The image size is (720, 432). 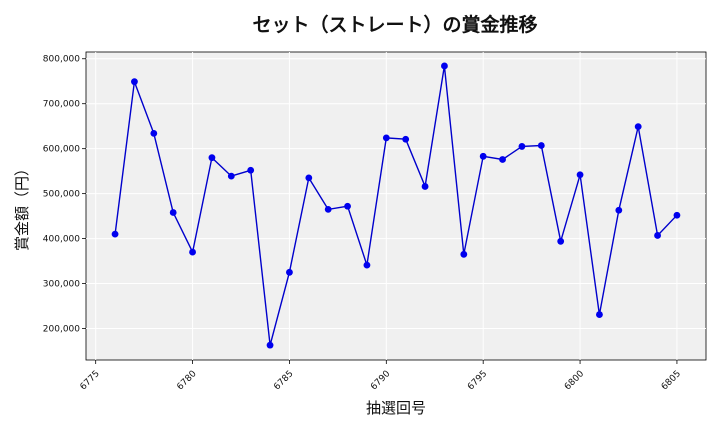 I want to click on x-tick-label: 6805, so click(x=671, y=380).